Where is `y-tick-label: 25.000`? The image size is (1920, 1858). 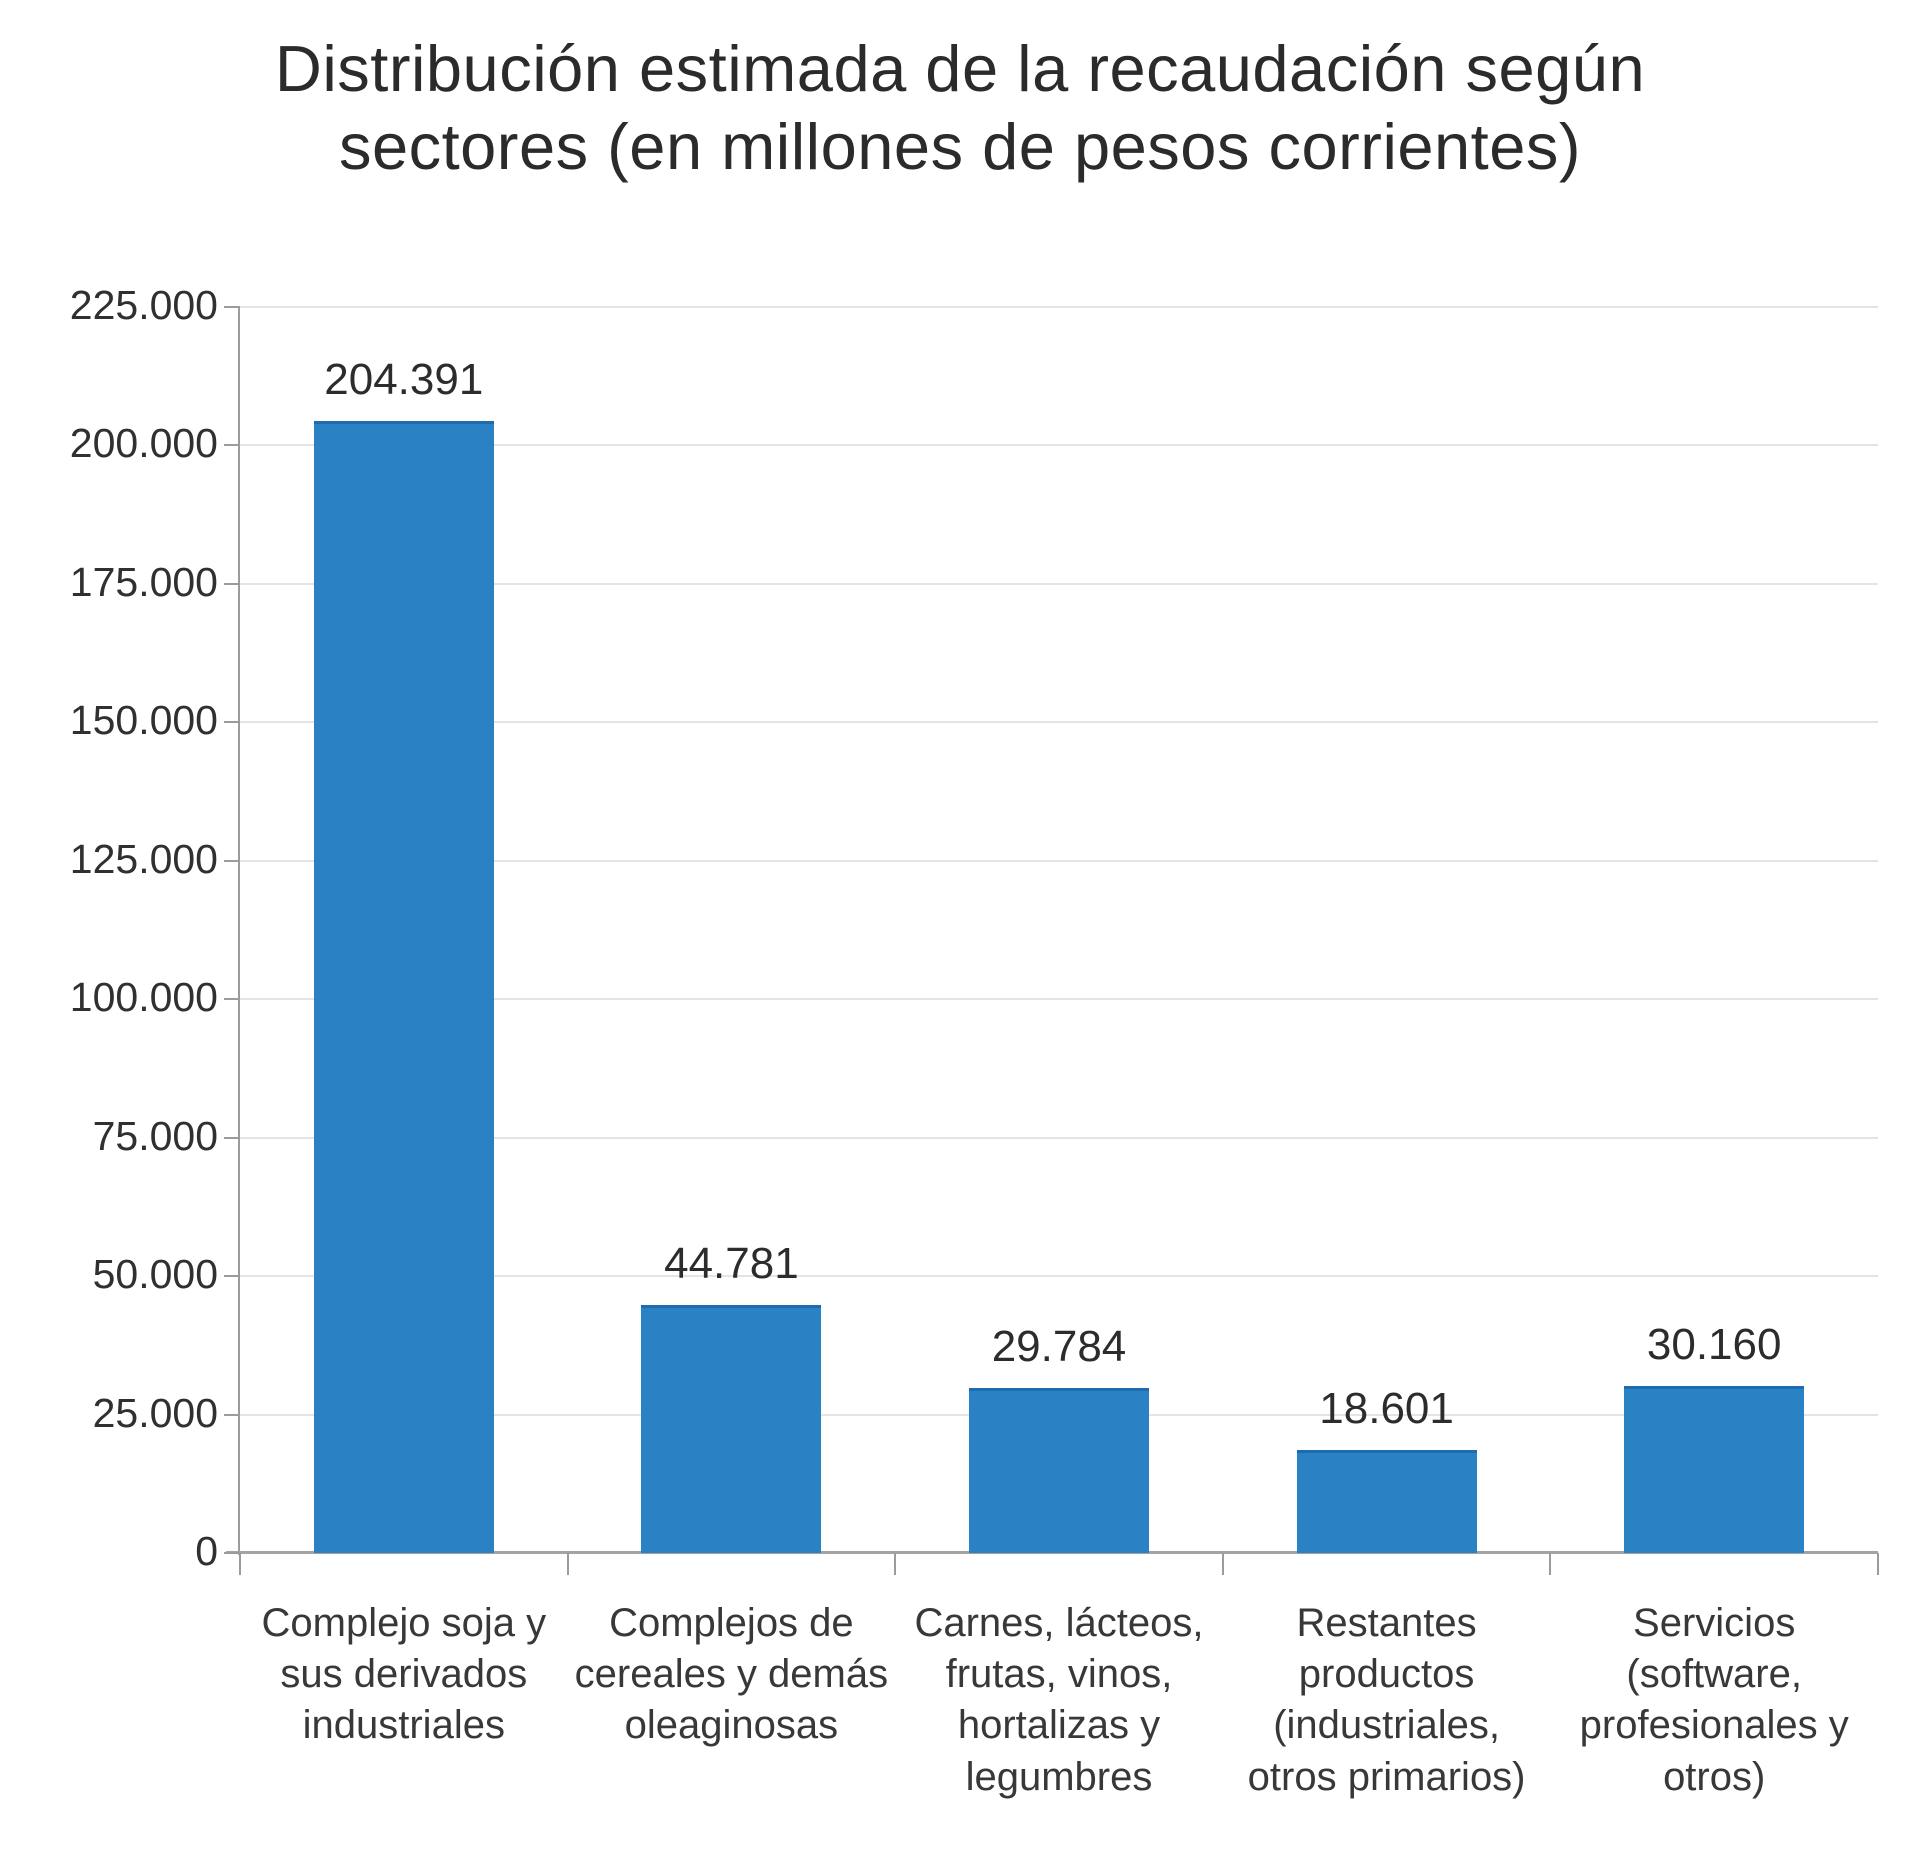
y-tick-label: 25.000 is located at coordinates (155, 1412).